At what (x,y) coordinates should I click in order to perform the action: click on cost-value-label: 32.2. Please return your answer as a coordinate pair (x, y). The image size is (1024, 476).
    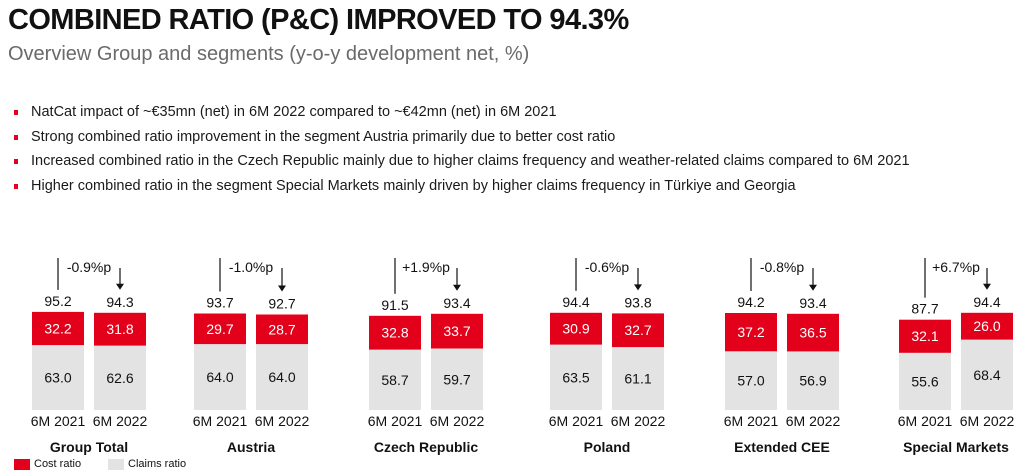
    Looking at the image, I should click on (57, 329).